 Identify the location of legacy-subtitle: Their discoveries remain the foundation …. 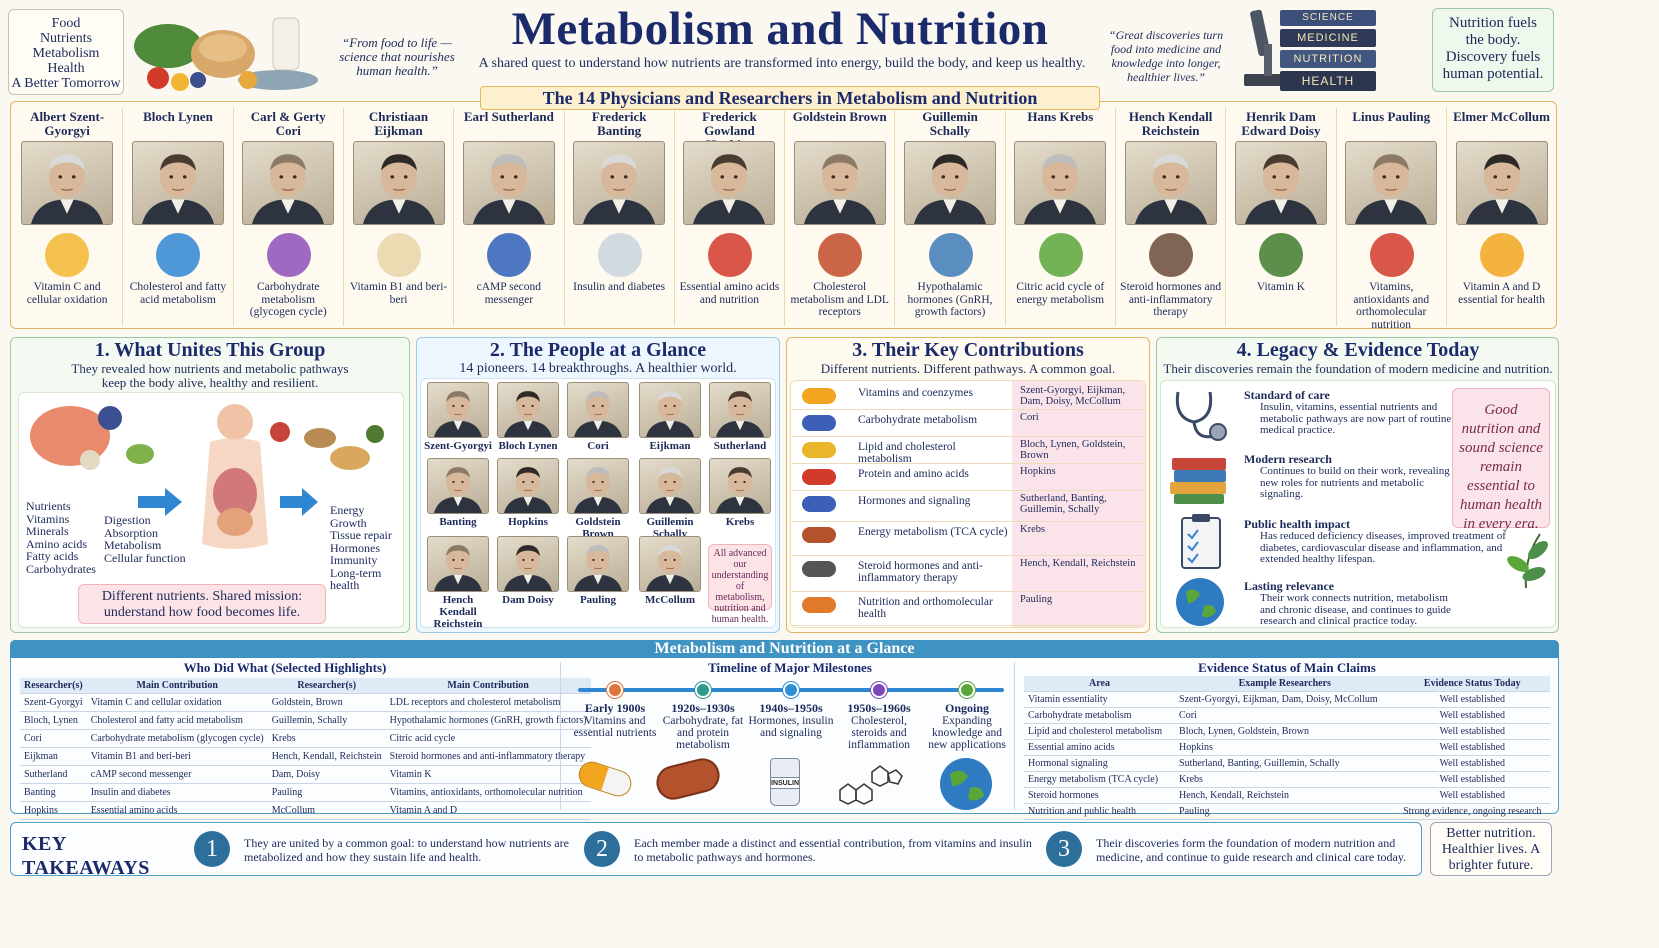
(1358, 368).